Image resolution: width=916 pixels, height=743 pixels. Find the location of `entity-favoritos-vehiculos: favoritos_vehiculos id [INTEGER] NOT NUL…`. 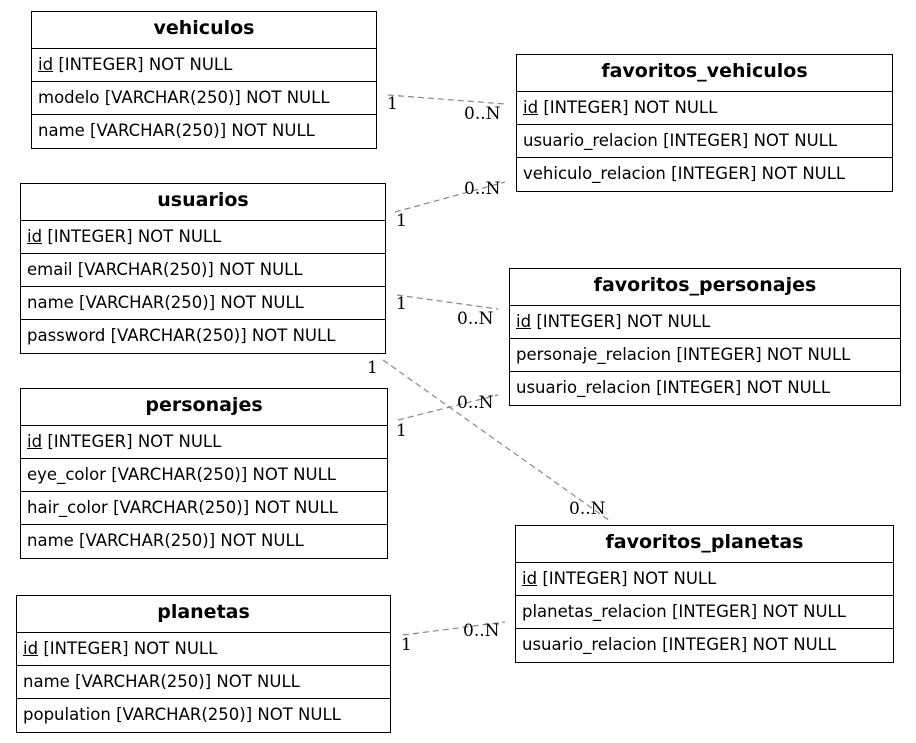

entity-favoritos-vehiculos: favoritos_vehiculos id [INTEGER] NOT NUL… is located at coordinates (704, 123).